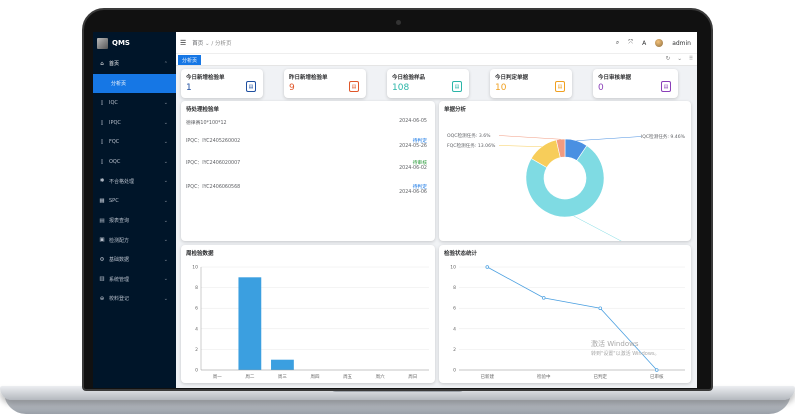  I want to click on x-tick-label: 周五, so click(347, 377).